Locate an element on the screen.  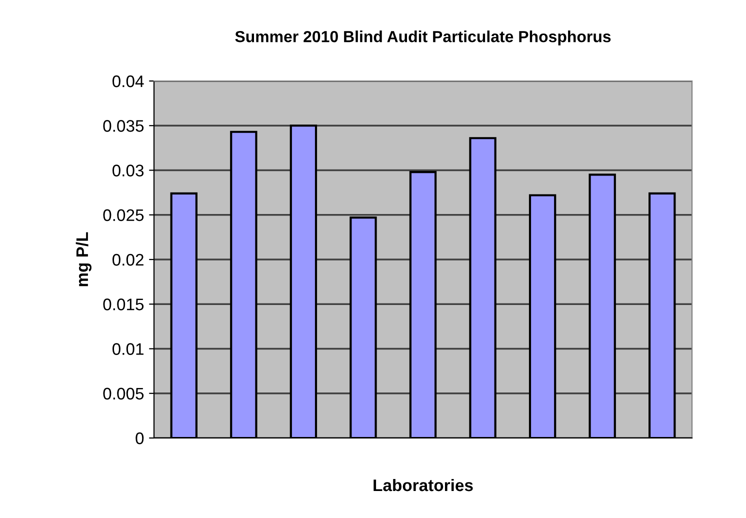
y-tick-label: 0.04 is located at coordinates (128, 81).